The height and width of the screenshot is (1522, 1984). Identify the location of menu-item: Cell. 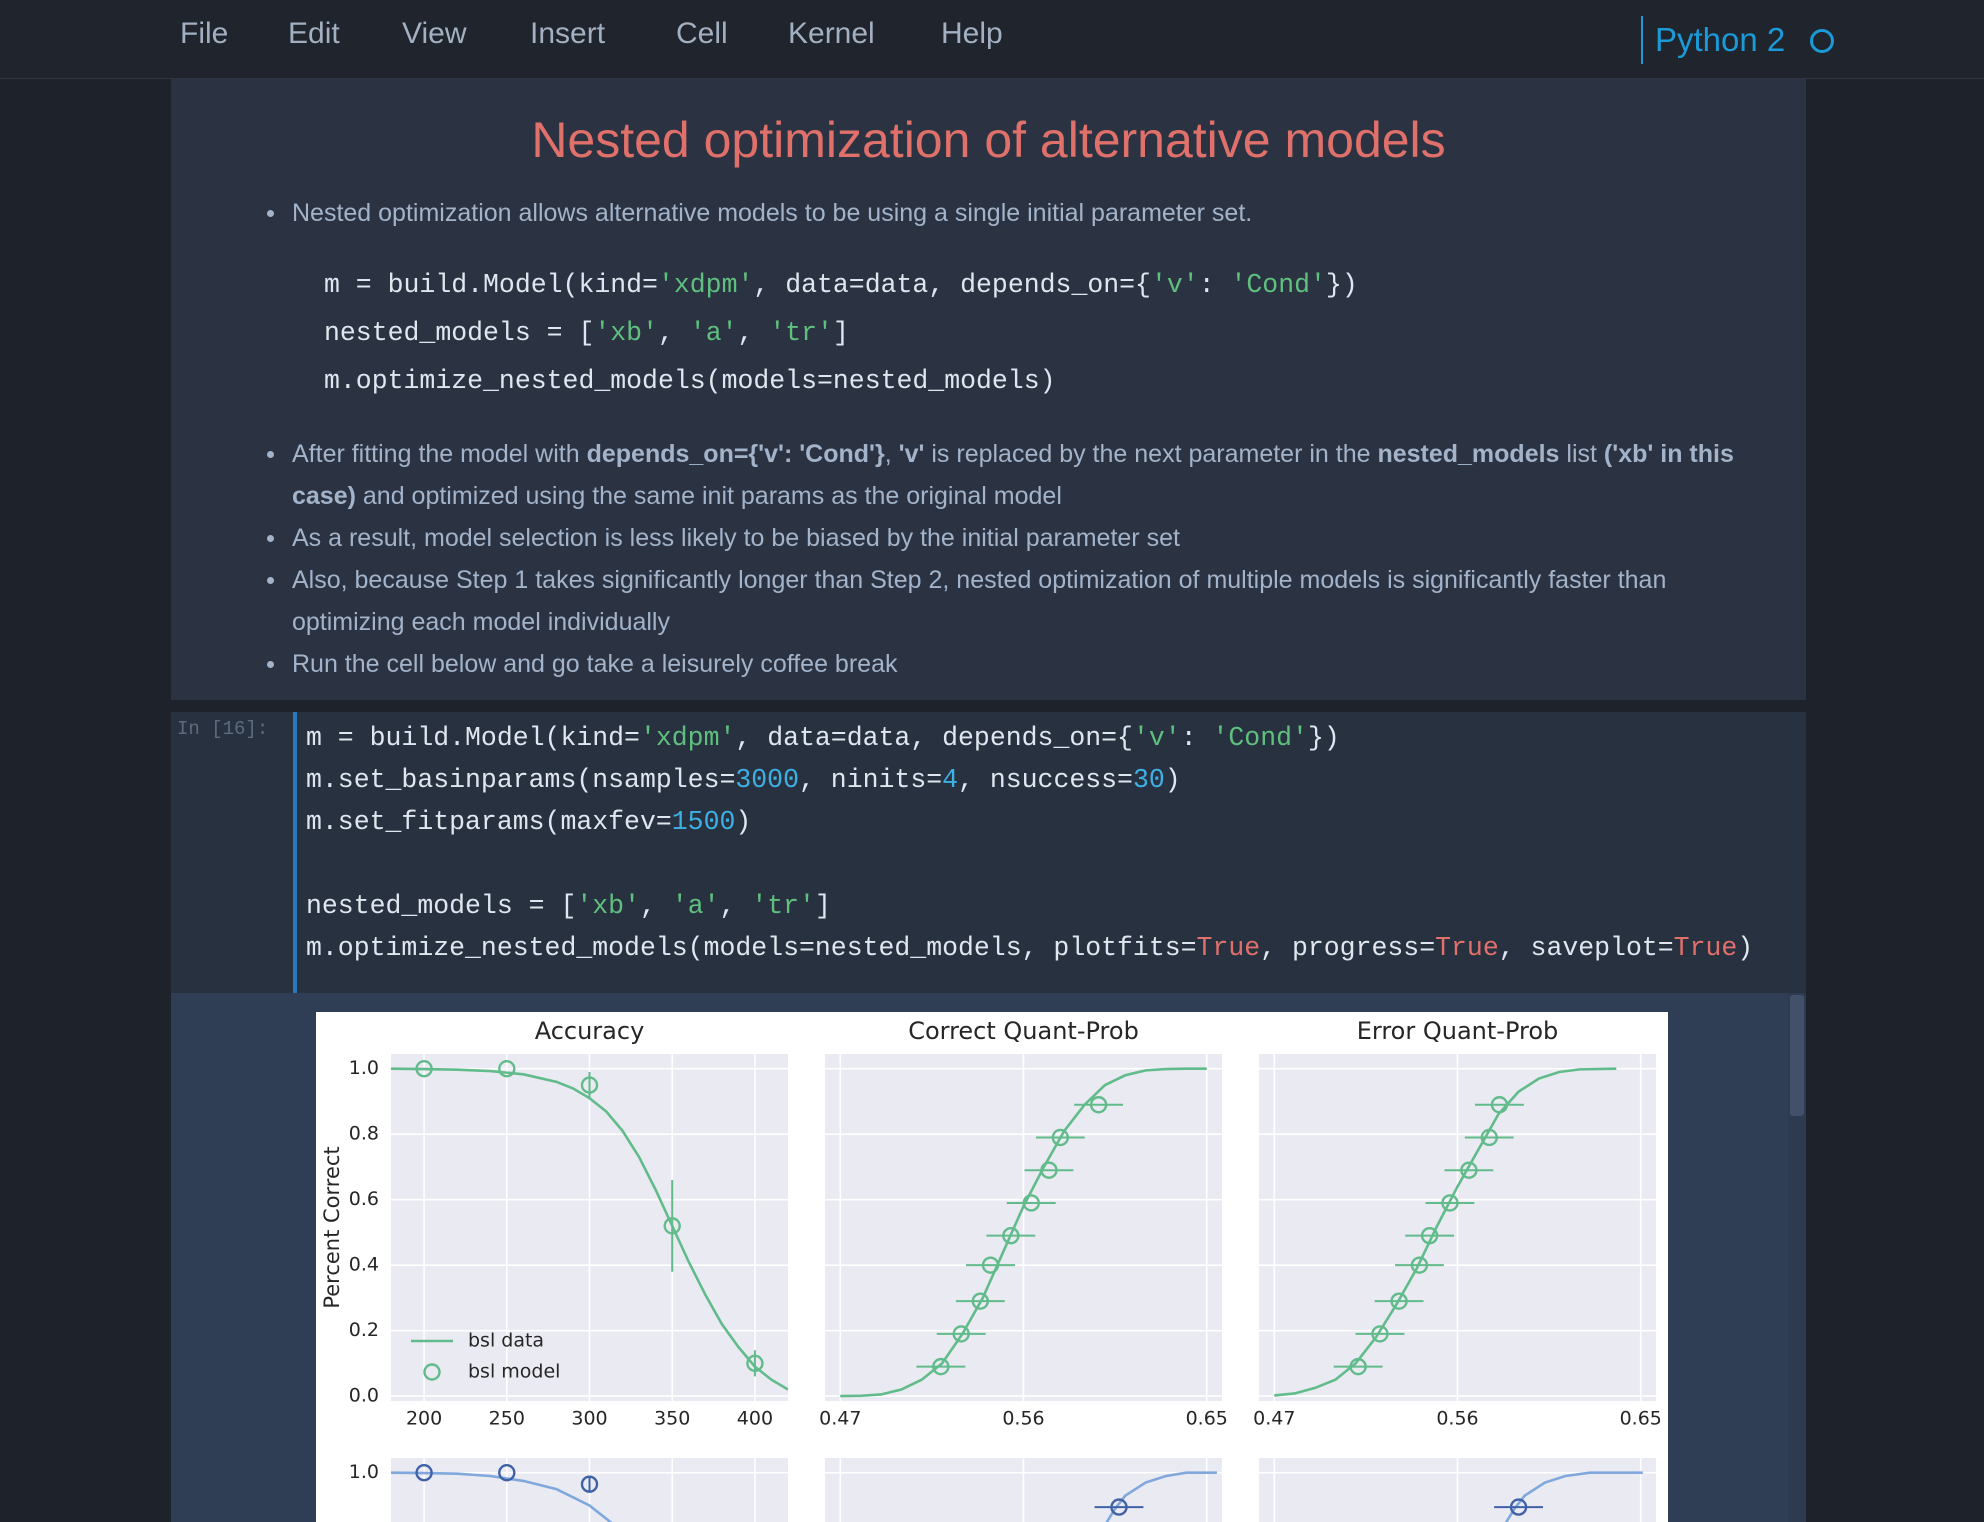
(702, 33).